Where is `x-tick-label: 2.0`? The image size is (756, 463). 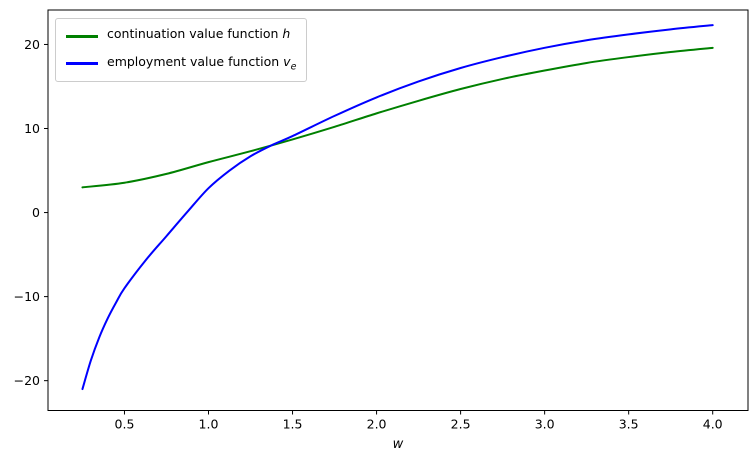 x-tick-label: 2.0 is located at coordinates (377, 424).